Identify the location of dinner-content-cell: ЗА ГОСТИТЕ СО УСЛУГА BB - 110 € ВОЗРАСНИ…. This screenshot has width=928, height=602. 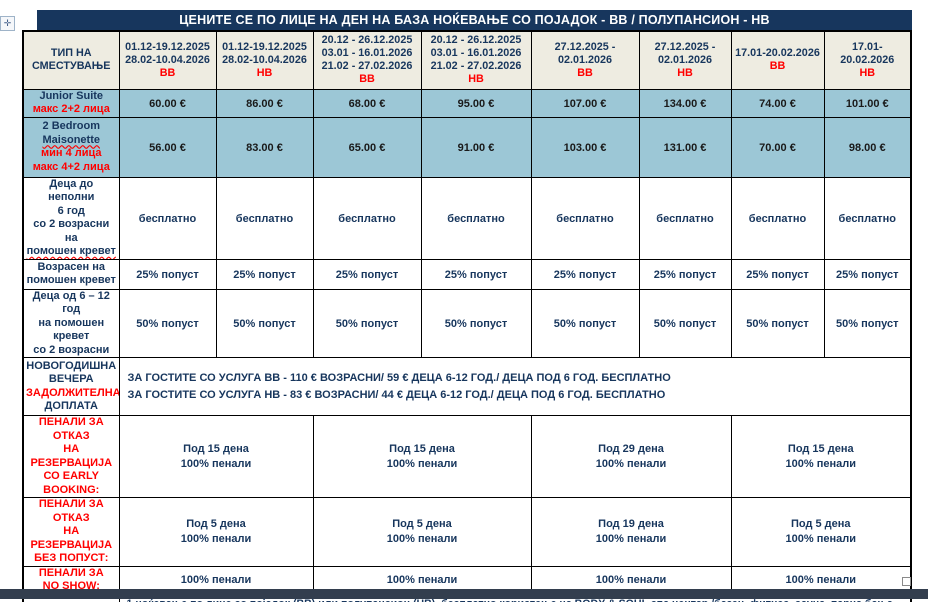
(515, 386).